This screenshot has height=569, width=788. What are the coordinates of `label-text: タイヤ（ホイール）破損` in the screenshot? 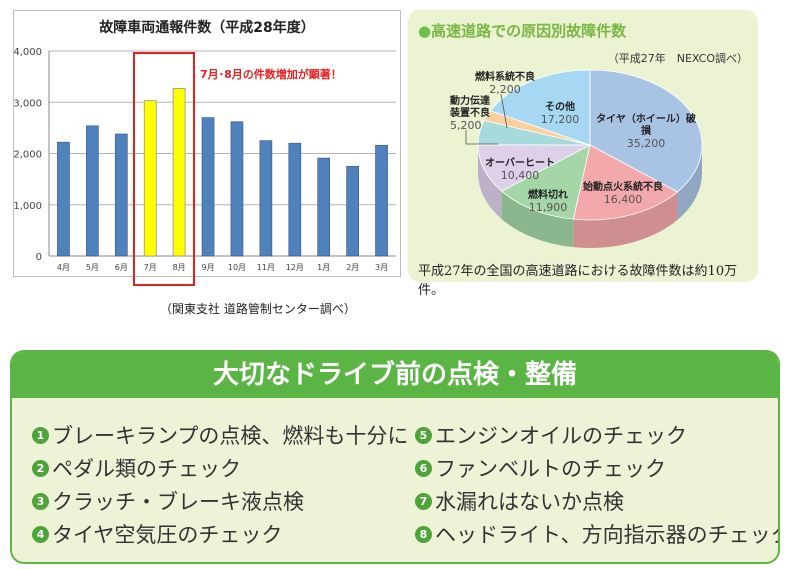 It's located at (646, 125).